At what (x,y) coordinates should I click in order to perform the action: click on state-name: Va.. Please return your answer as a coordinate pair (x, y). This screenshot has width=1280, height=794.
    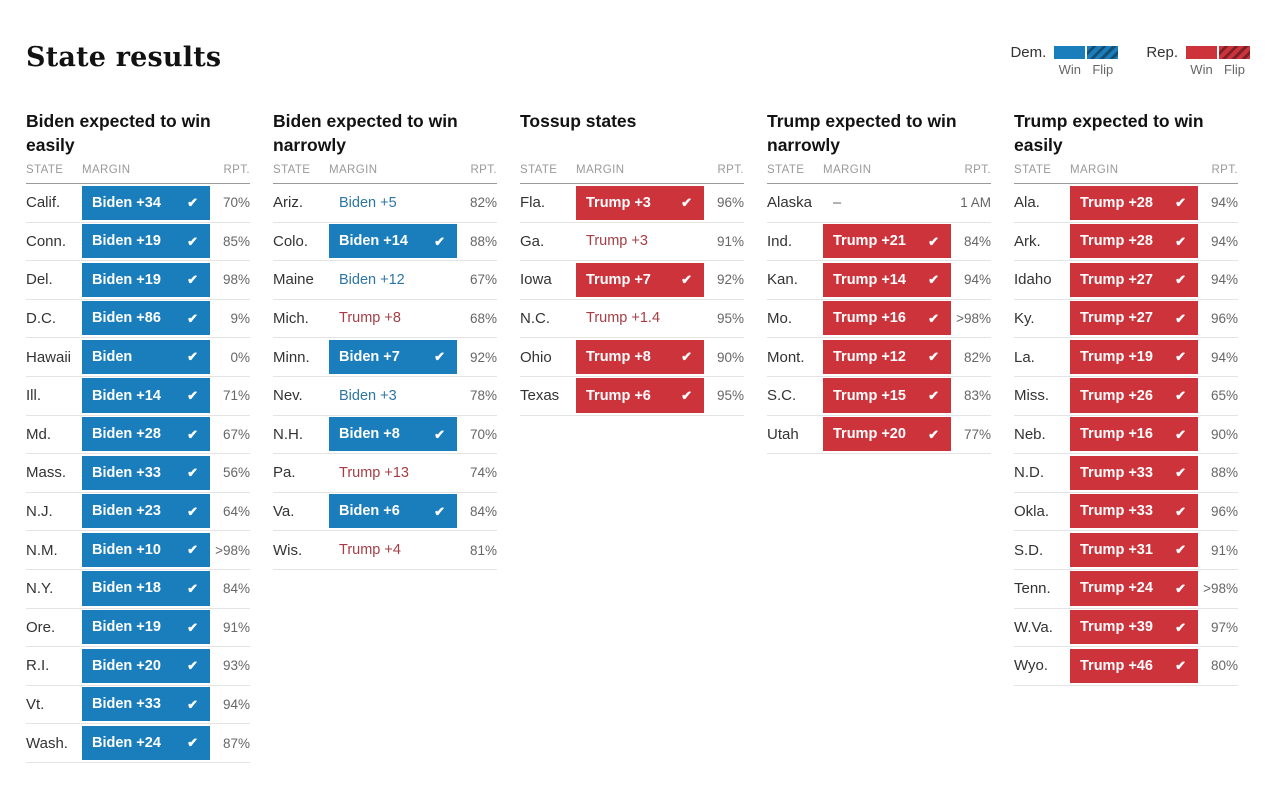
    Looking at the image, I should click on (284, 512).